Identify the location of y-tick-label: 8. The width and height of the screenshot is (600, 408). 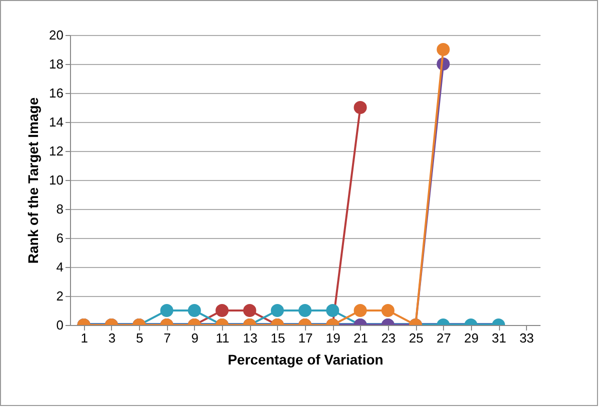
(60, 209).